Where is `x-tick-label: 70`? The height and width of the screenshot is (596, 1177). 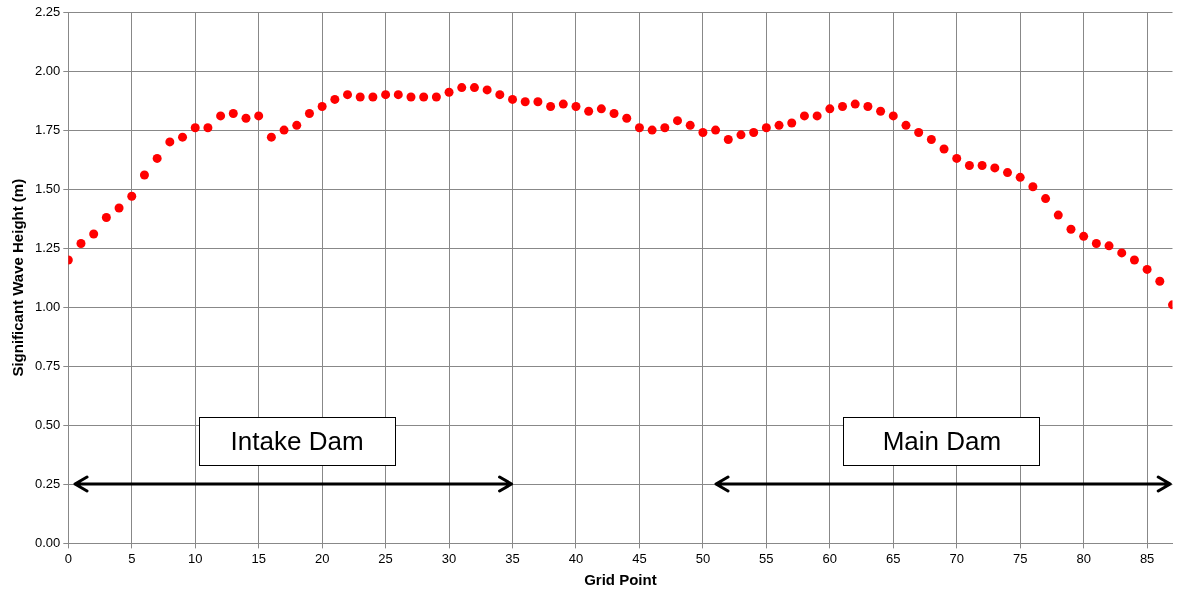
x-tick-label: 70 is located at coordinates (956, 558).